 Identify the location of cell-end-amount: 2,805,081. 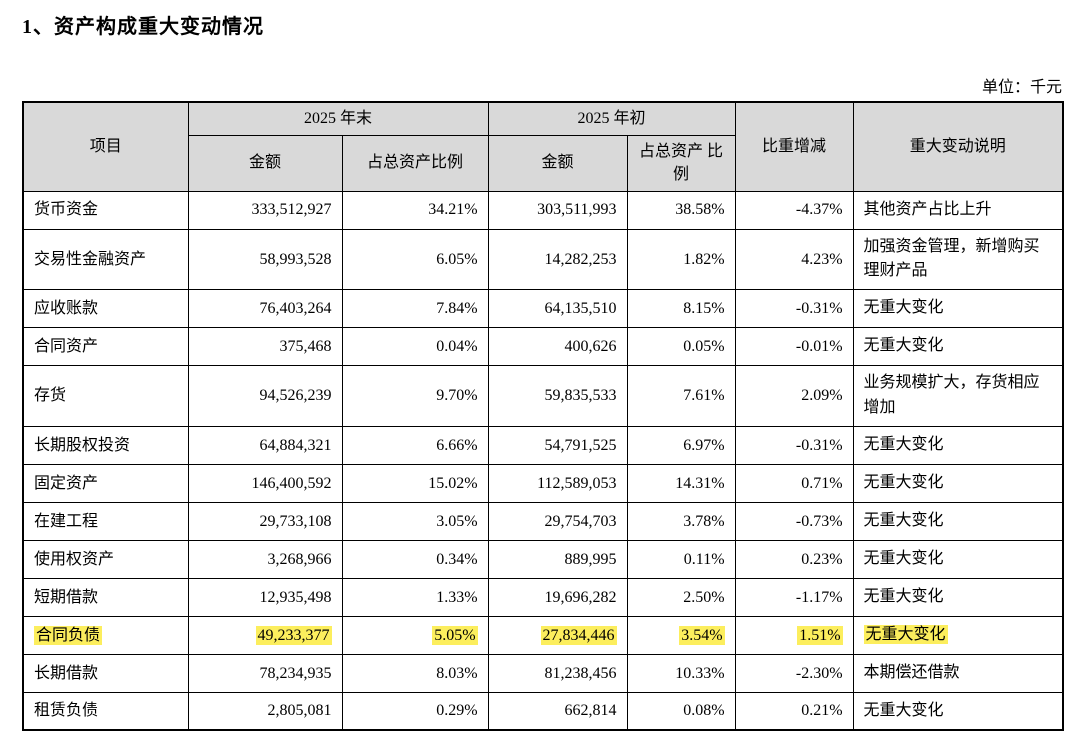
(265, 711).